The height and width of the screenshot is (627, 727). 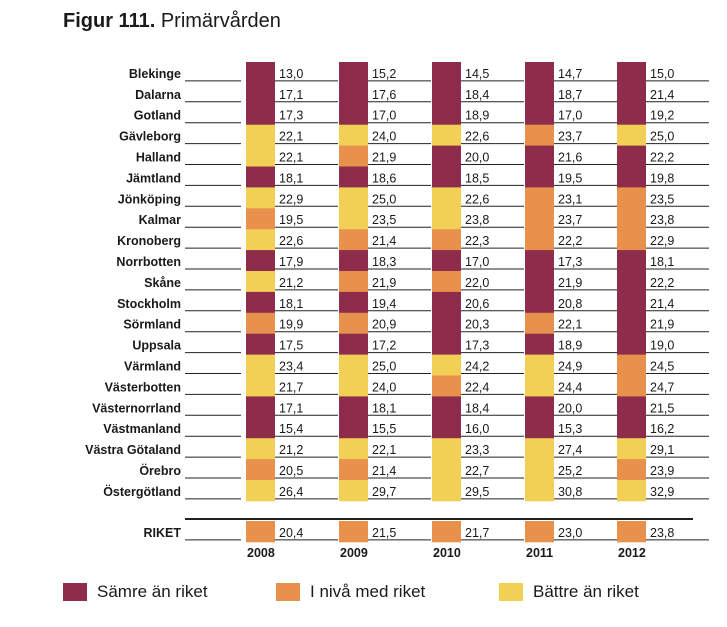 What do you see at coordinates (570, 429) in the screenshot?
I see `row-västmanland-value-2011: 15,3` at bounding box center [570, 429].